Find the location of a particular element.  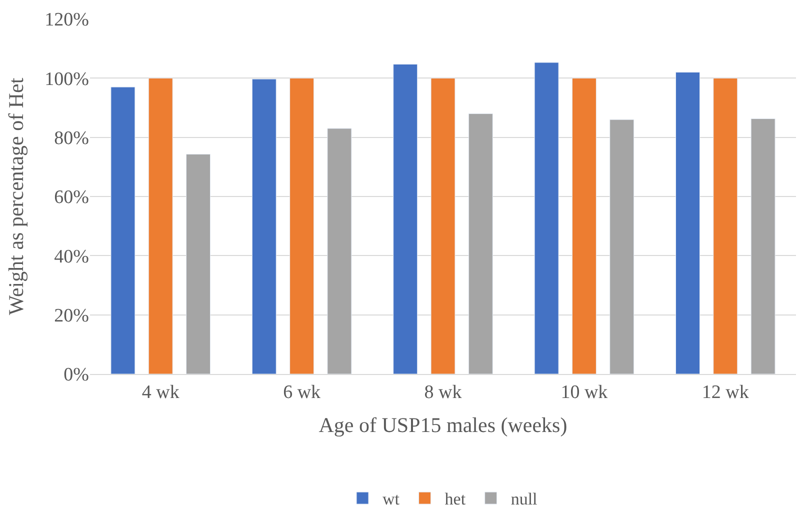

legend-label: wt is located at coordinates (391, 499).